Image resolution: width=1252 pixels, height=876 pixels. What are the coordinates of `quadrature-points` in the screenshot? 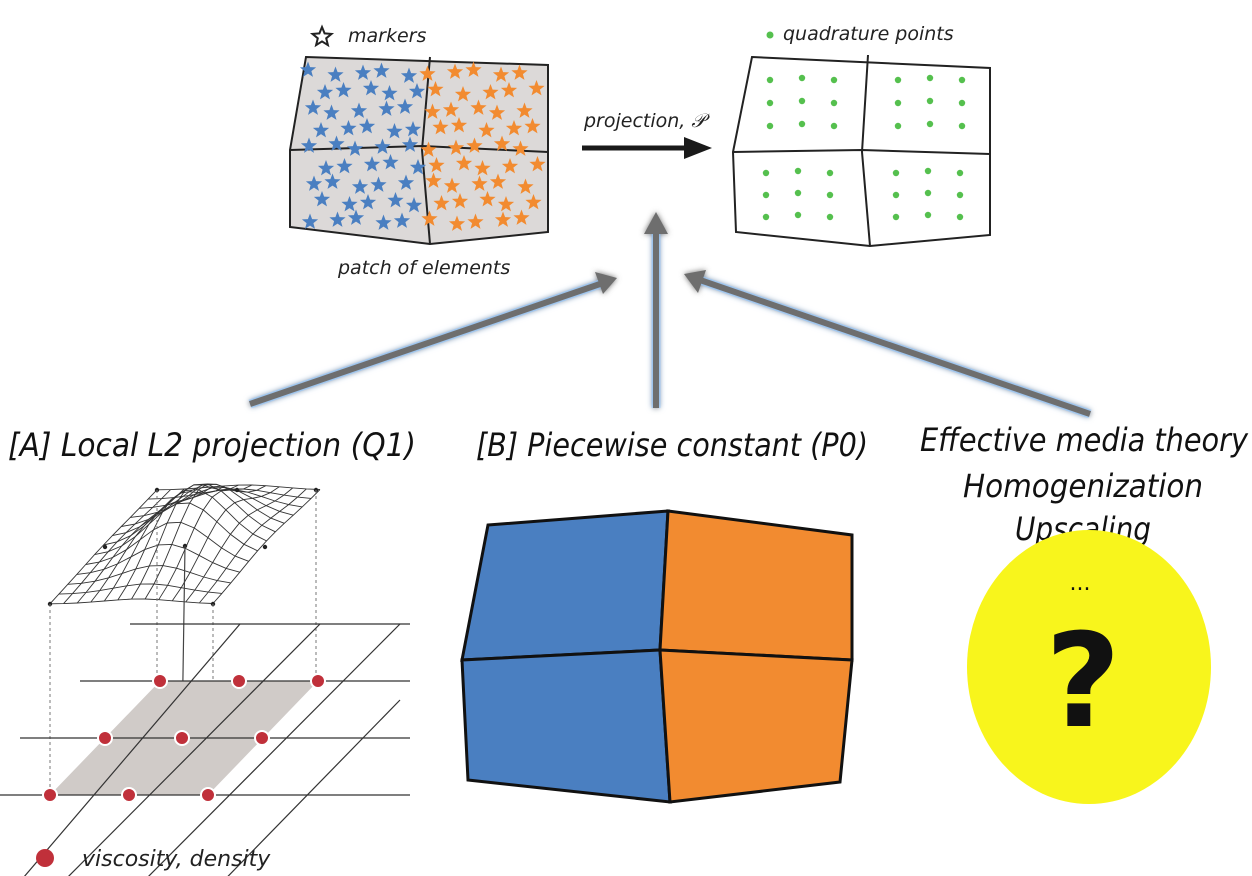 It's located at (864, 147).